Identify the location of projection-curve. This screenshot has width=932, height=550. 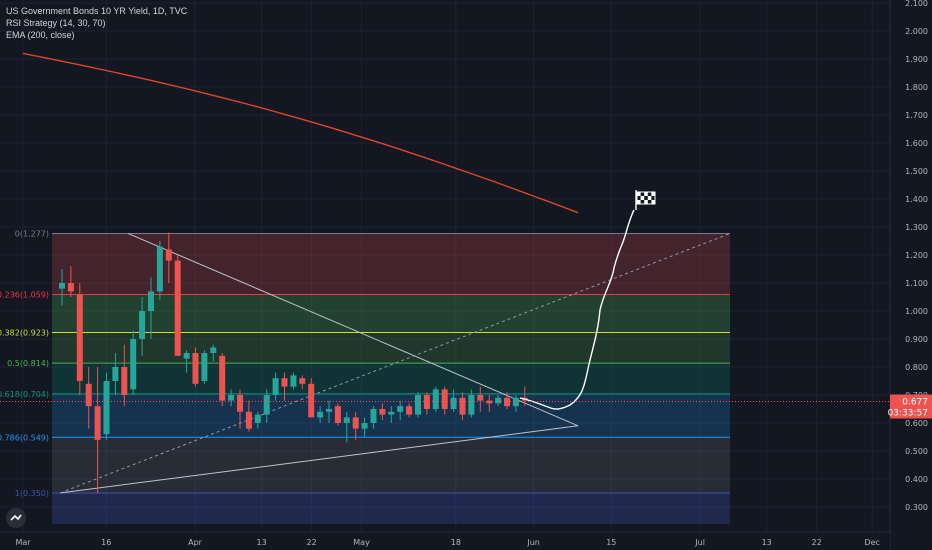
(577, 309).